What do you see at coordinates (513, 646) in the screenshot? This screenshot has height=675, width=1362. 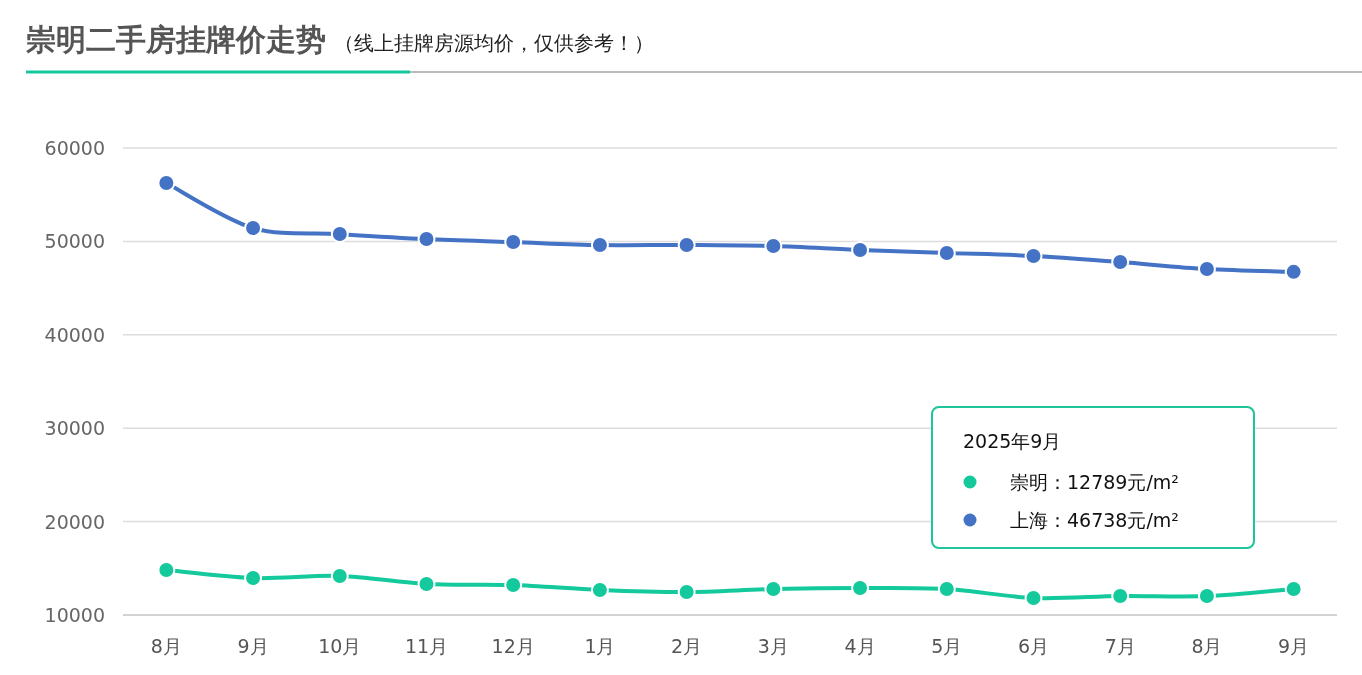 I see `x-tick-label: 12月` at bounding box center [513, 646].